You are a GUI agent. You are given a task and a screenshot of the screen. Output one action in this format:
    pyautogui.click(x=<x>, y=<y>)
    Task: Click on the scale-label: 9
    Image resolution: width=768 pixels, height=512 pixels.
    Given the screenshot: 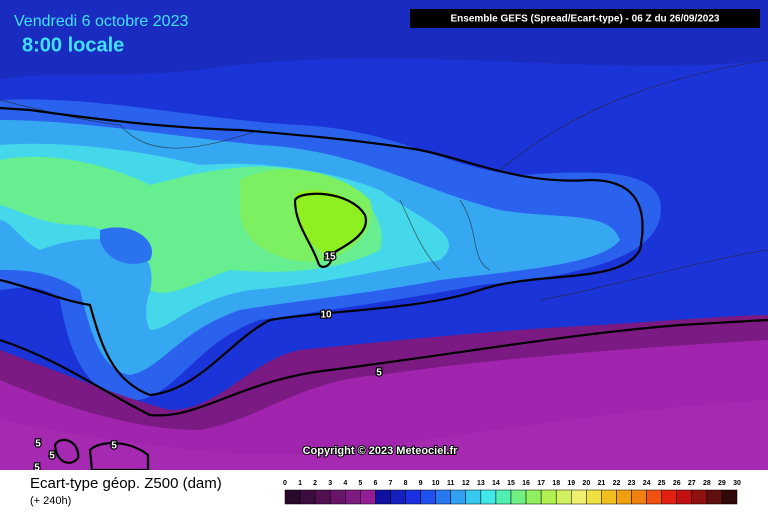 What is the action you would take?
    pyautogui.click(x=421, y=483)
    